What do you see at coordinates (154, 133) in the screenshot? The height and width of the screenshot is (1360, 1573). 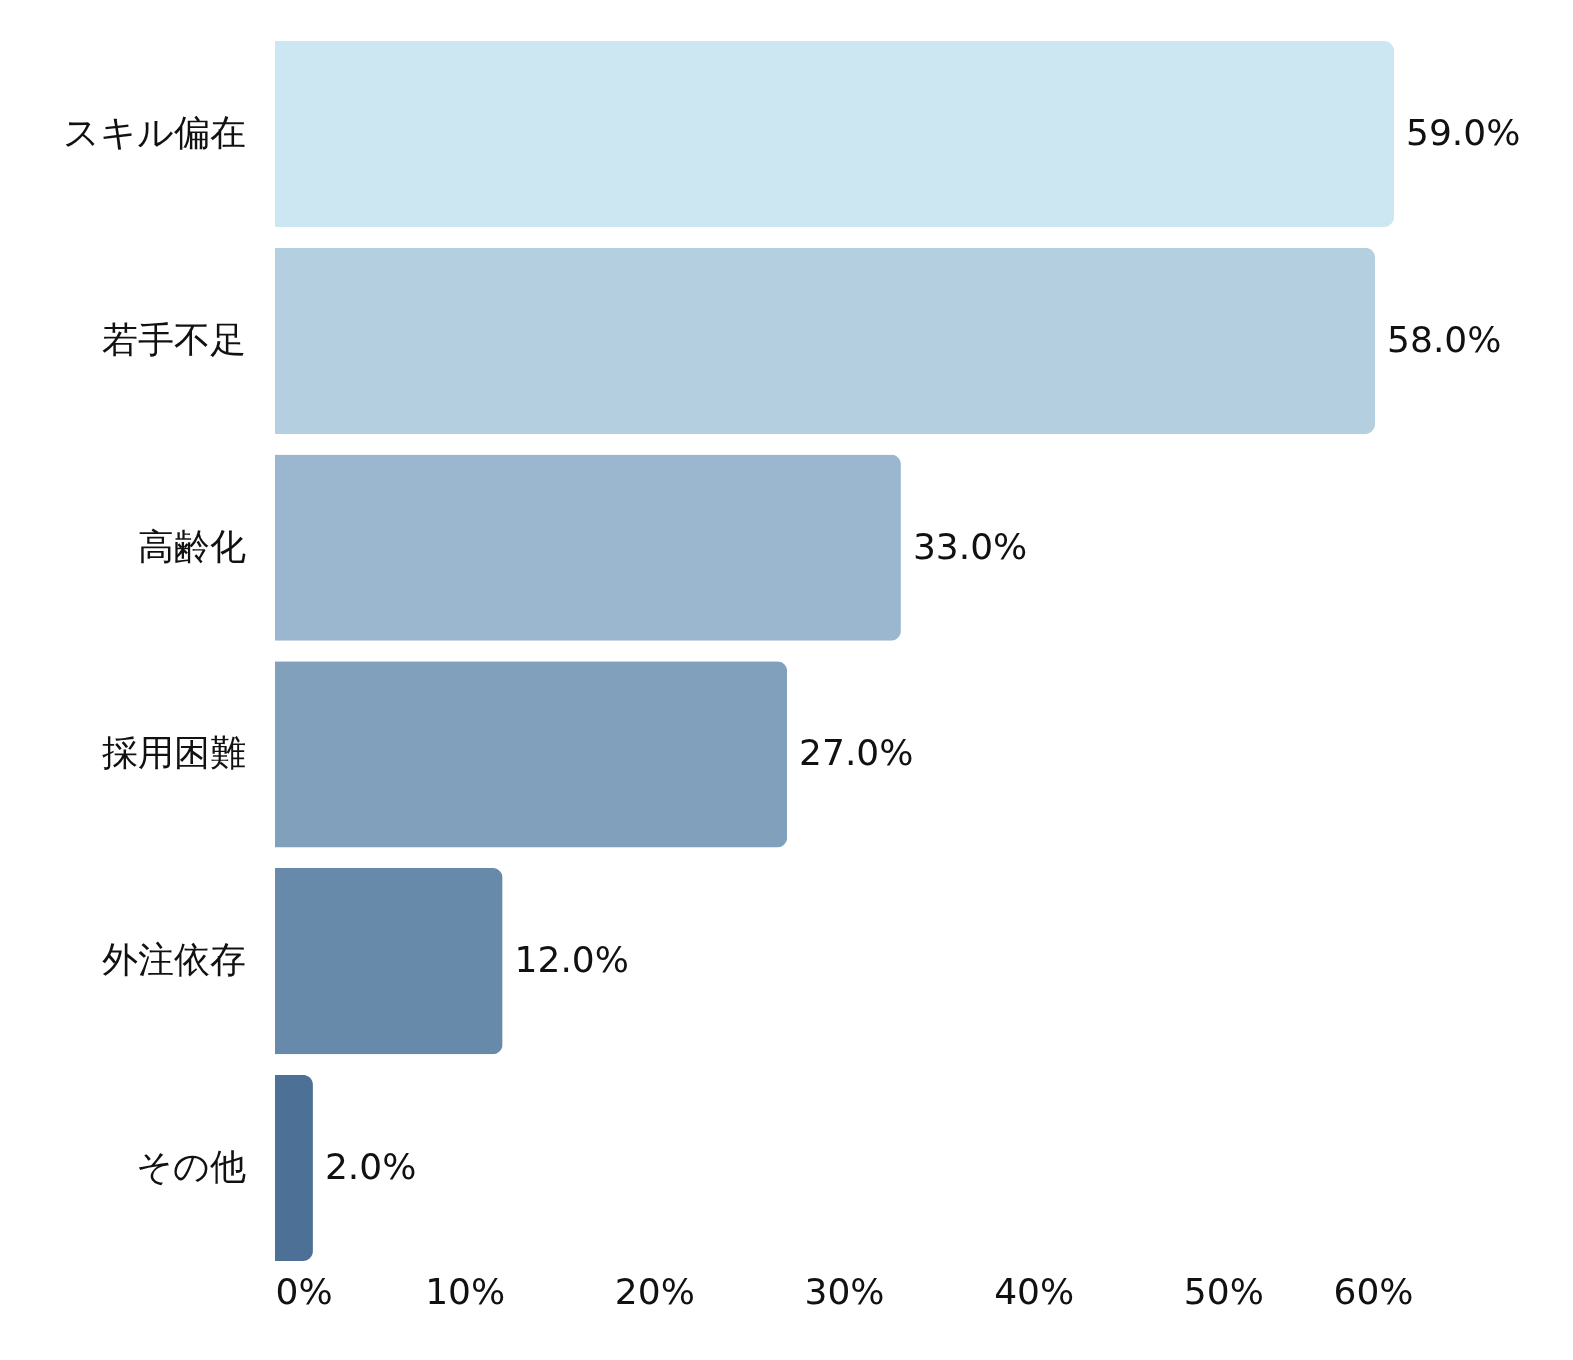 I see `y-tick-label: スキル偏在` at bounding box center [154, 133].